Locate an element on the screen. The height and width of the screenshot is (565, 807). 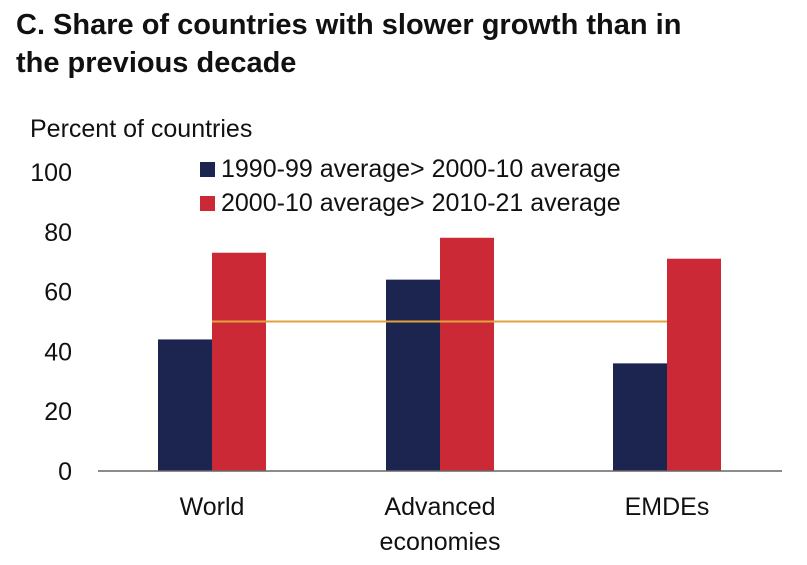
legend-item-series-1: 1990-99 average> 2000-10 average is located at coordinates (410, 169).